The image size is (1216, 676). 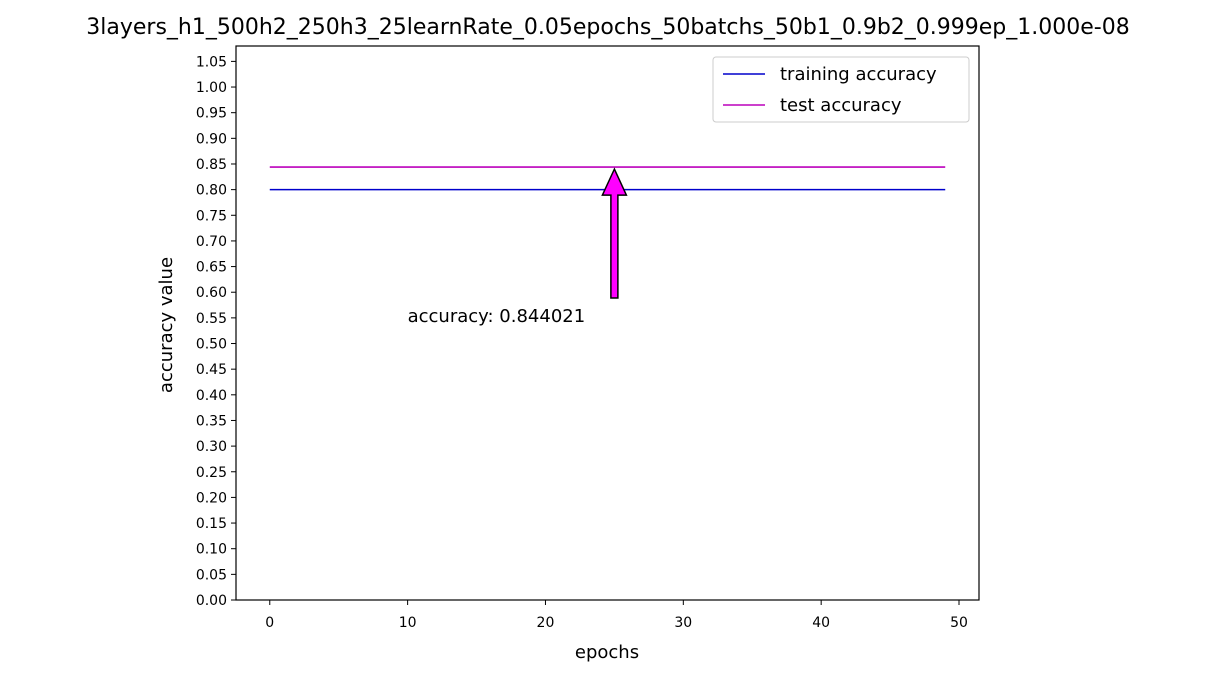 I want to click on y-tick-label: 0.15, so click(x=211, y=524).